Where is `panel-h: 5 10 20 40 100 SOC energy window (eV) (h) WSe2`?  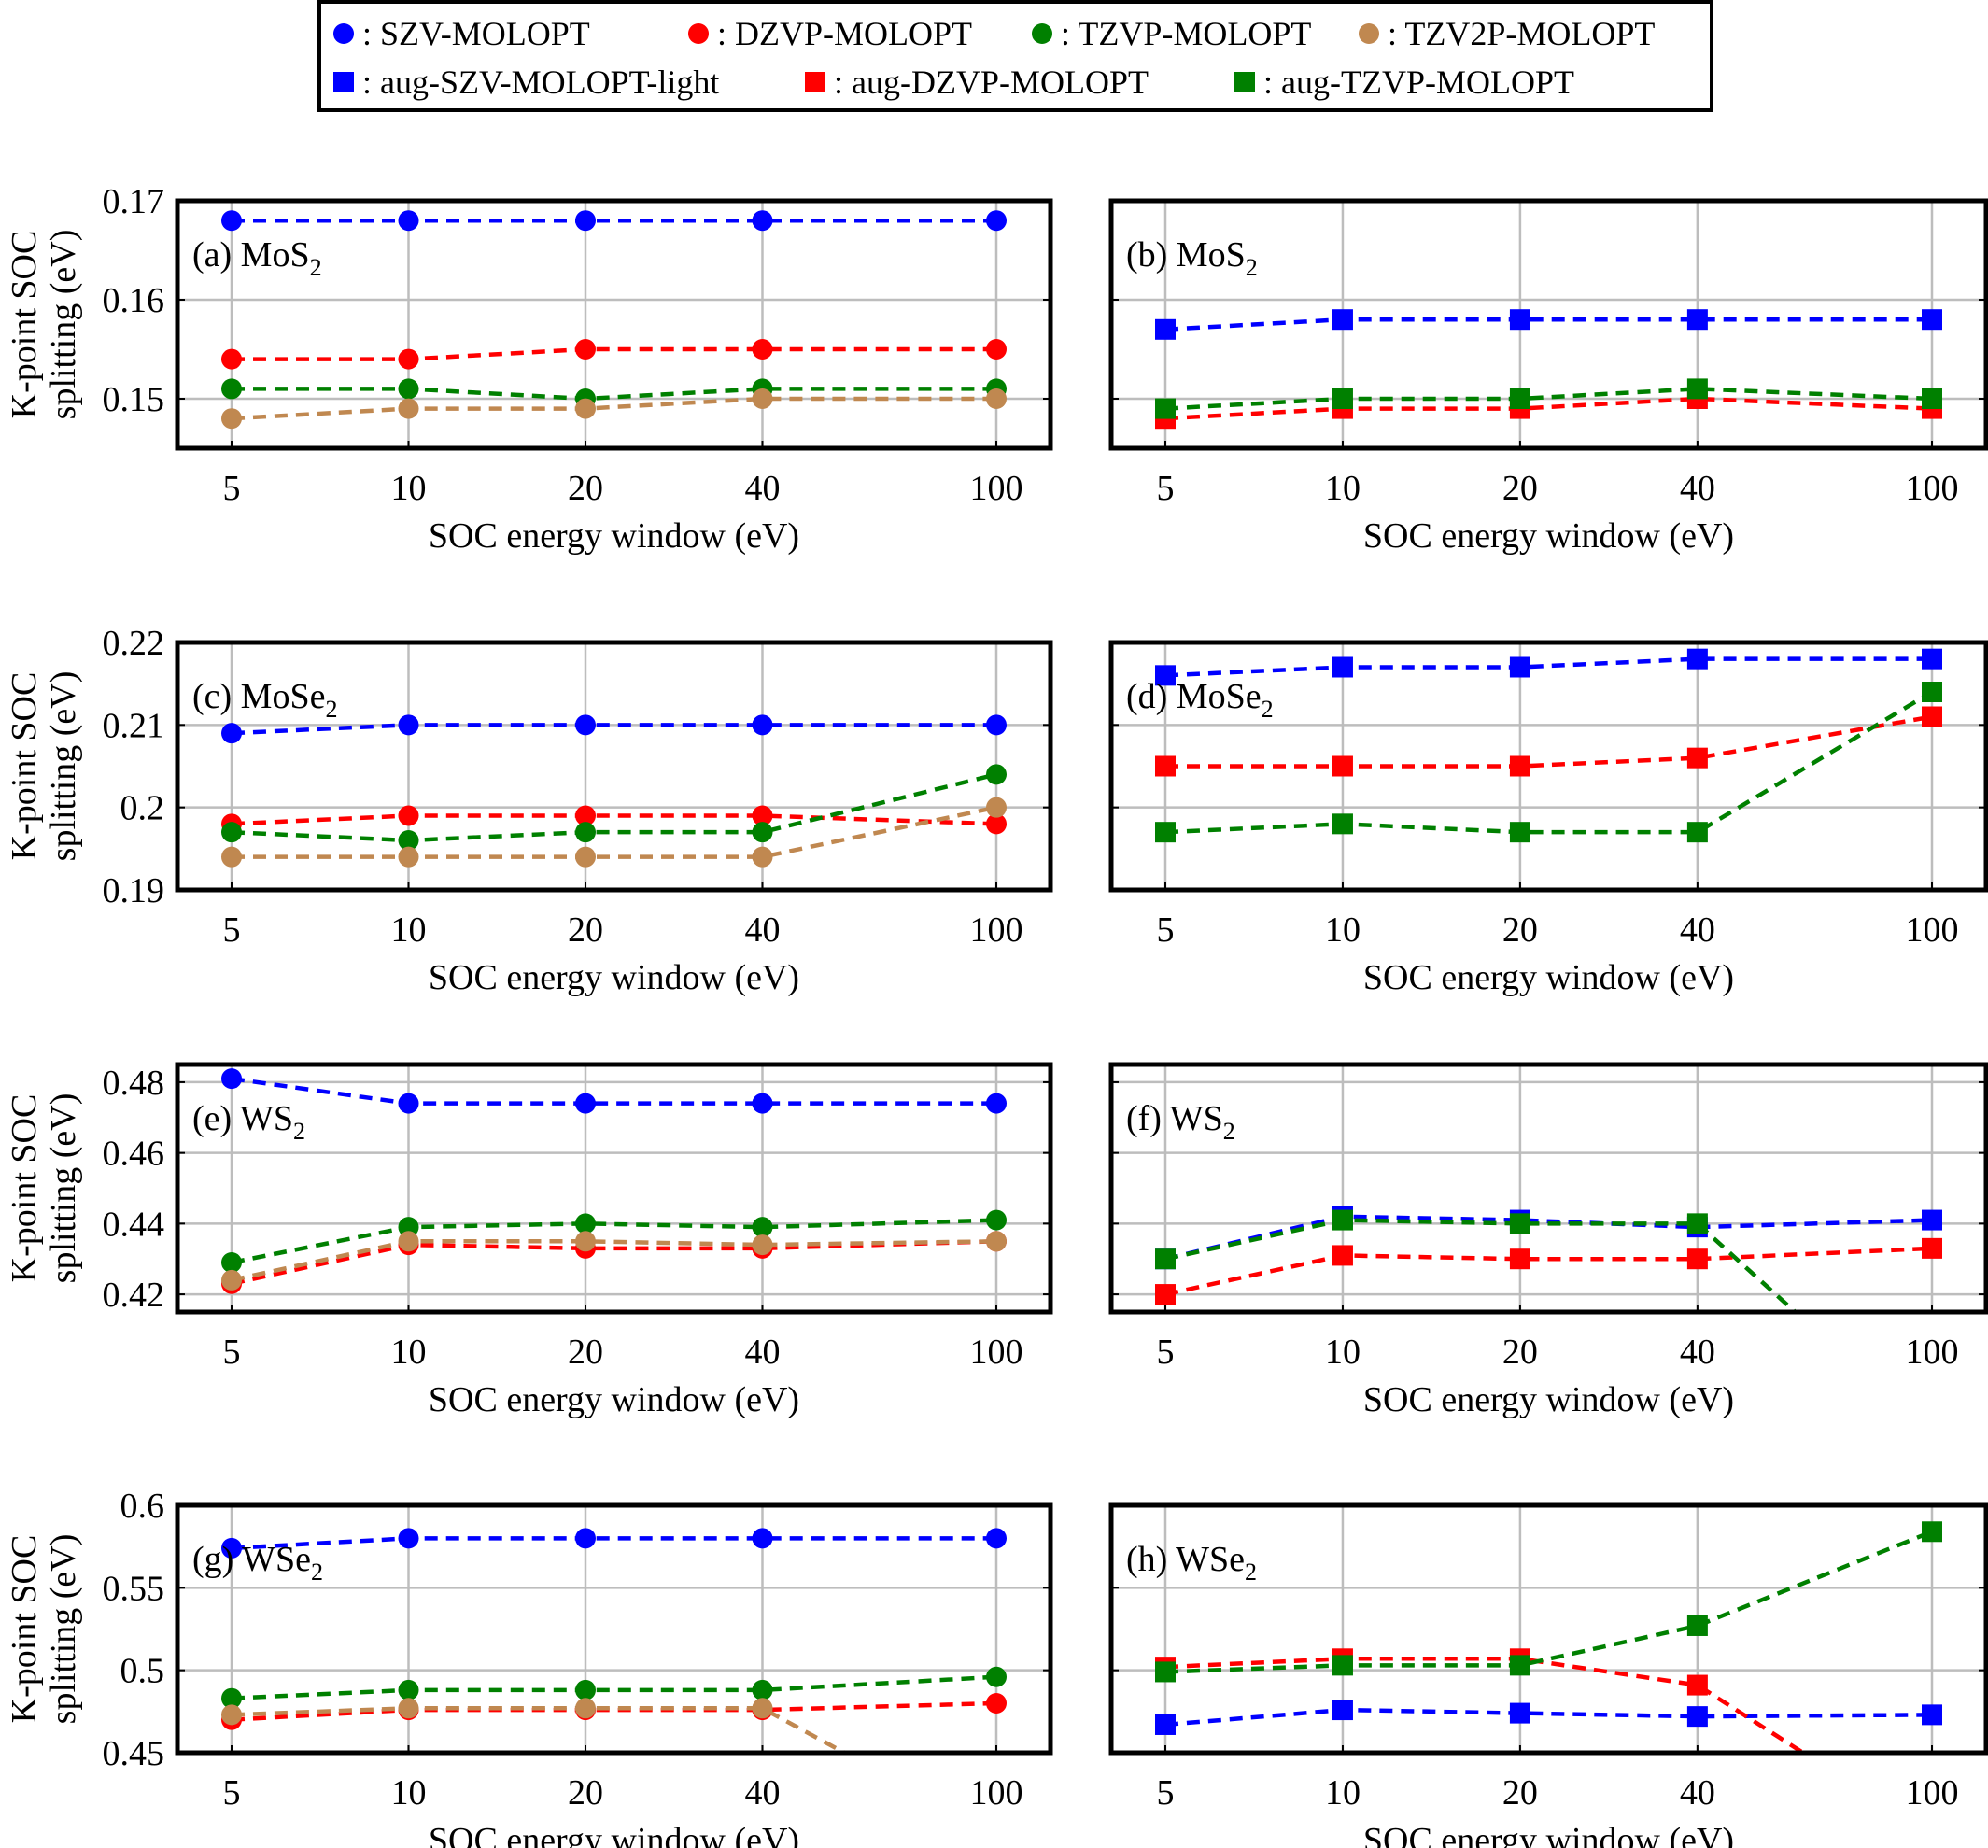
panel-h: 5 10 20 40 100 SOC energy window (eV) (h) WSe2 is located at coordinates (1548, 1675).